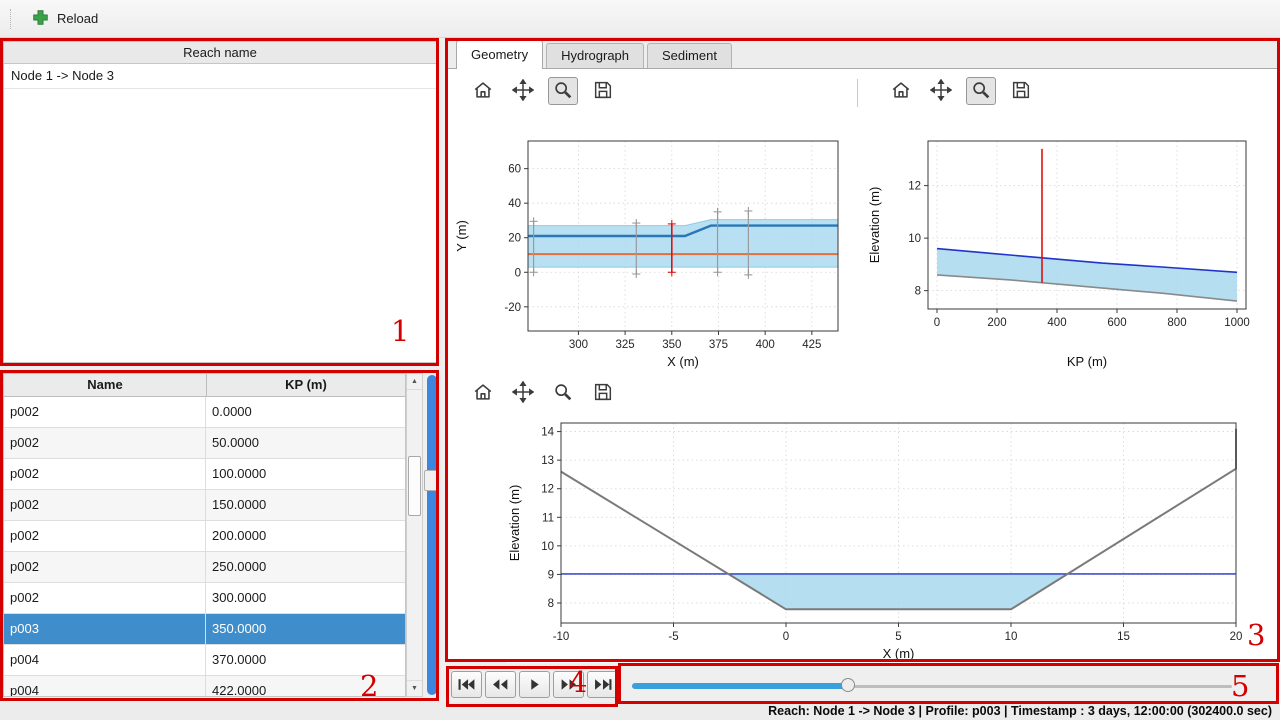 This screenshot has width=1280, height=720. Describe the element at coordinates (595, 55) in the screenshot. I see `tab-hydrograph: Hydrograph` at that location.